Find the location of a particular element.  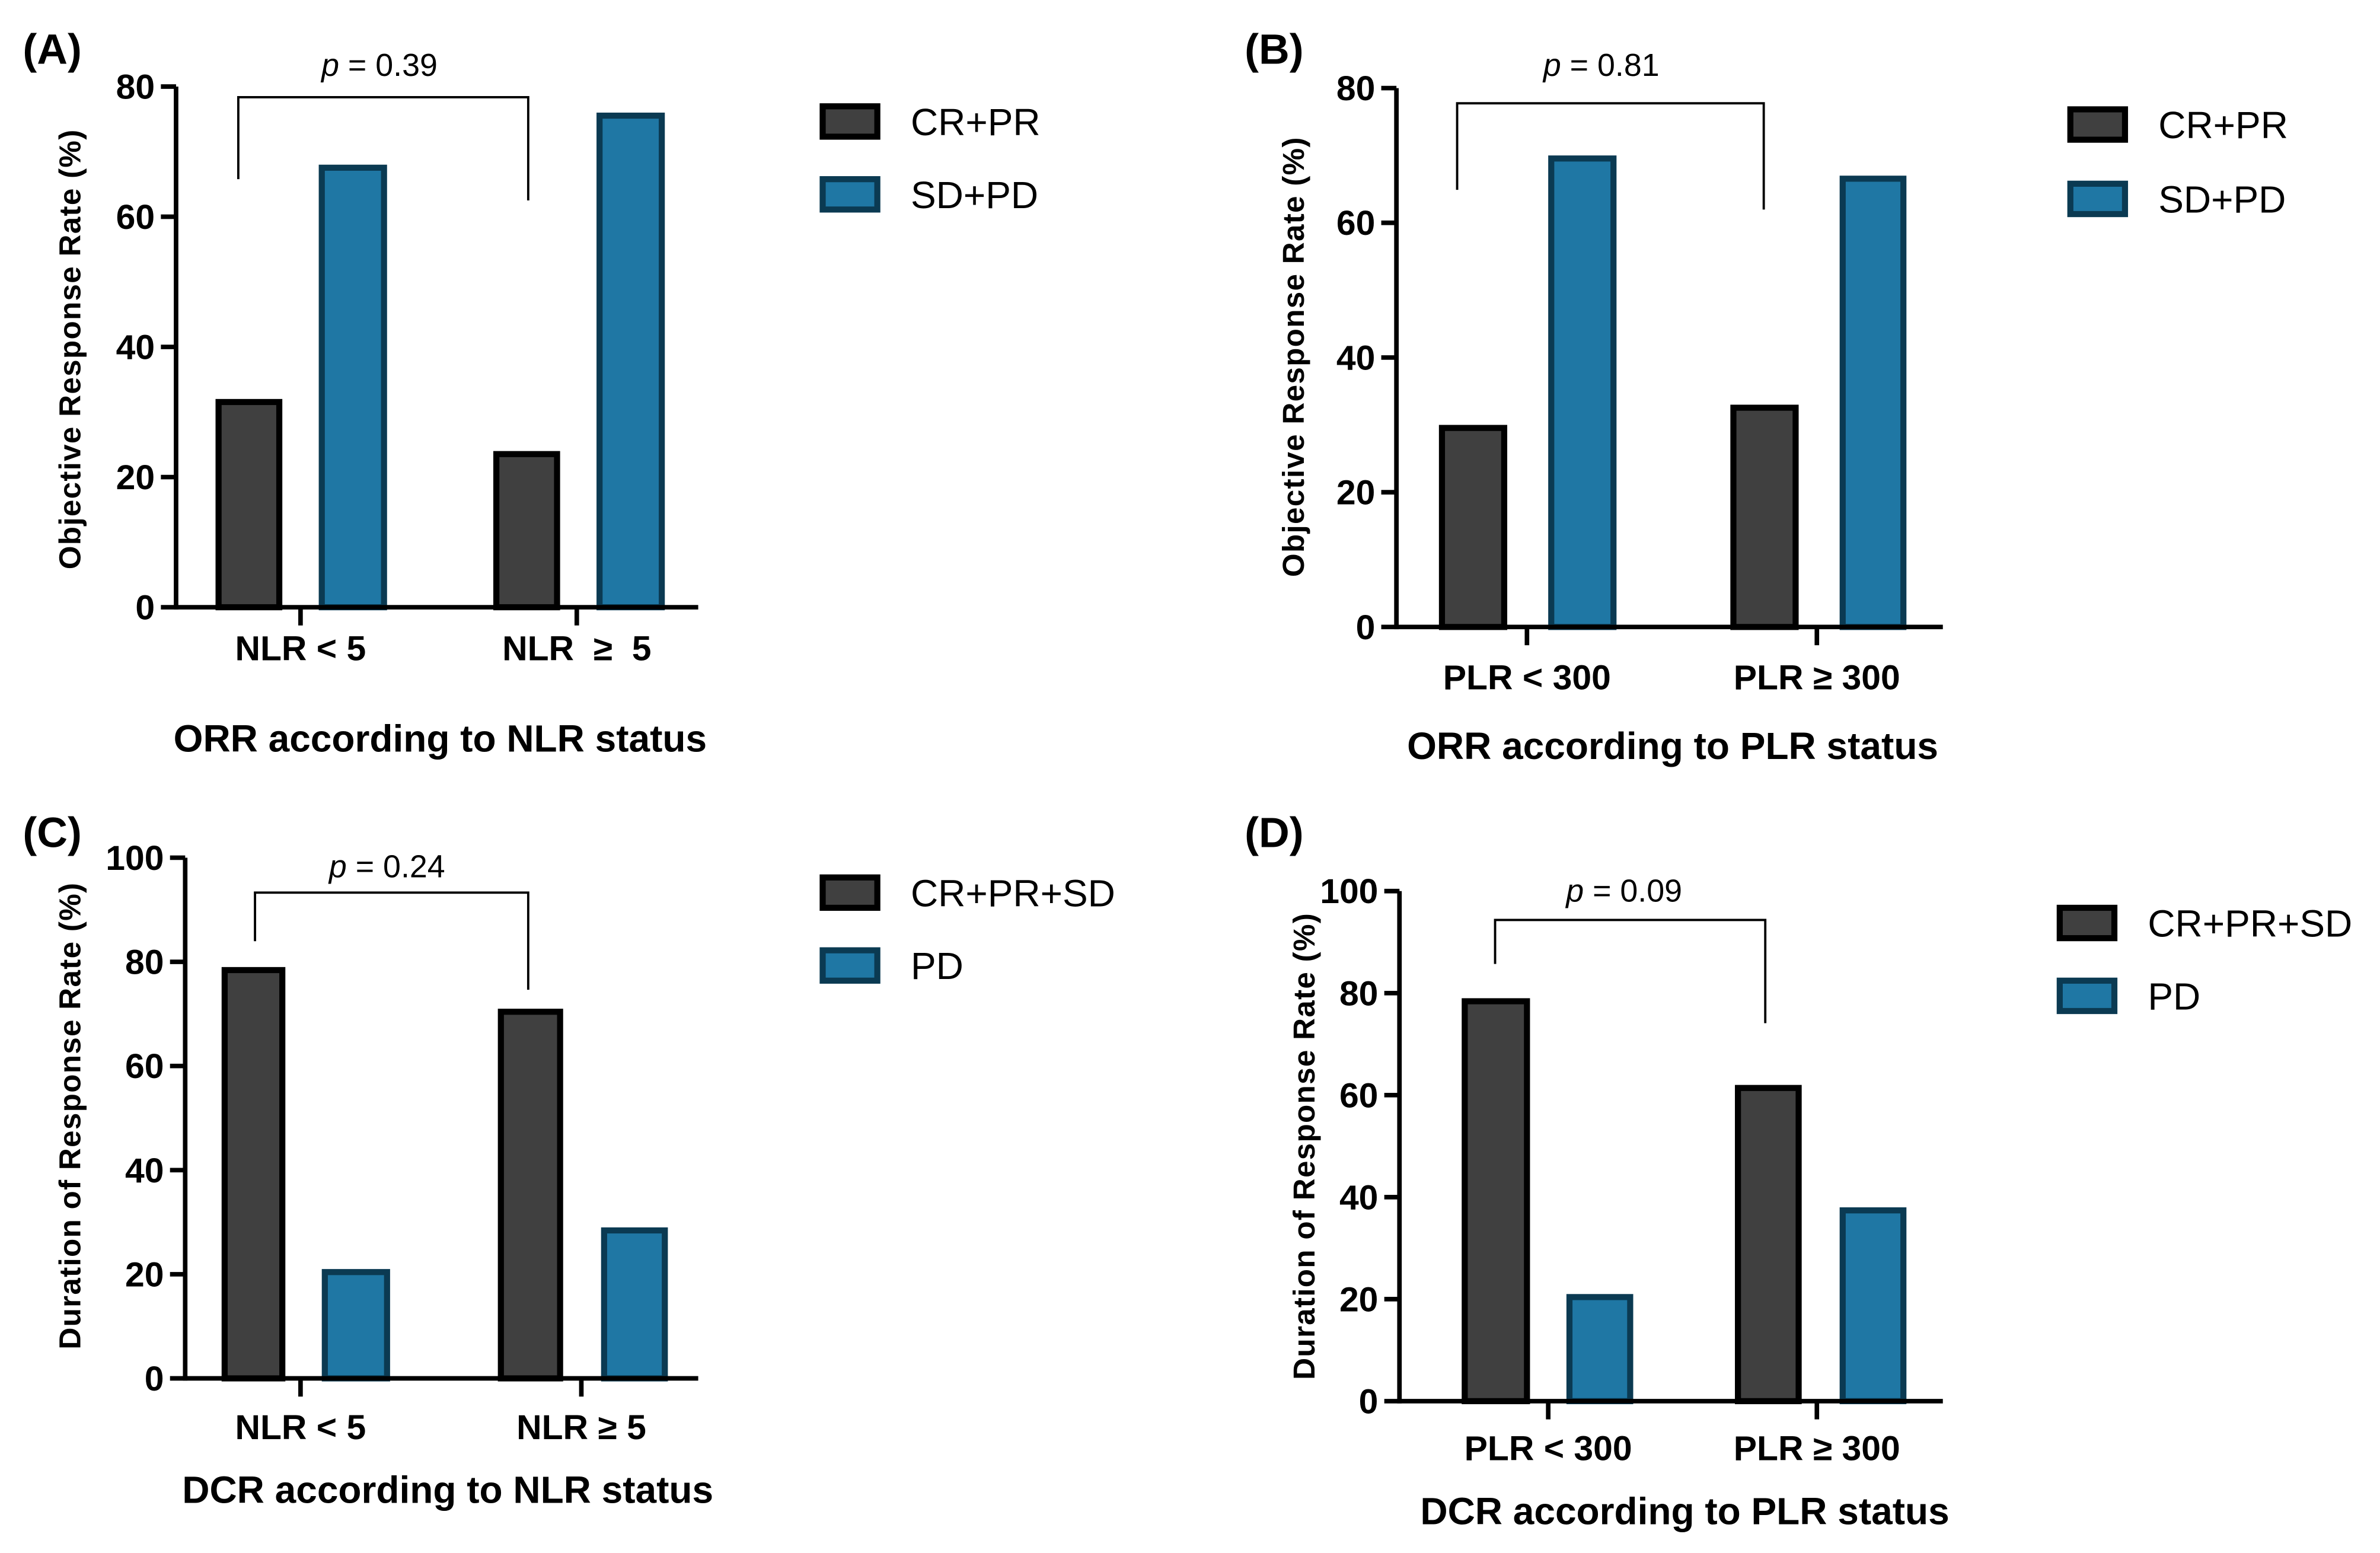

p-value: = 0.24 is located at coordinates (396, 867).